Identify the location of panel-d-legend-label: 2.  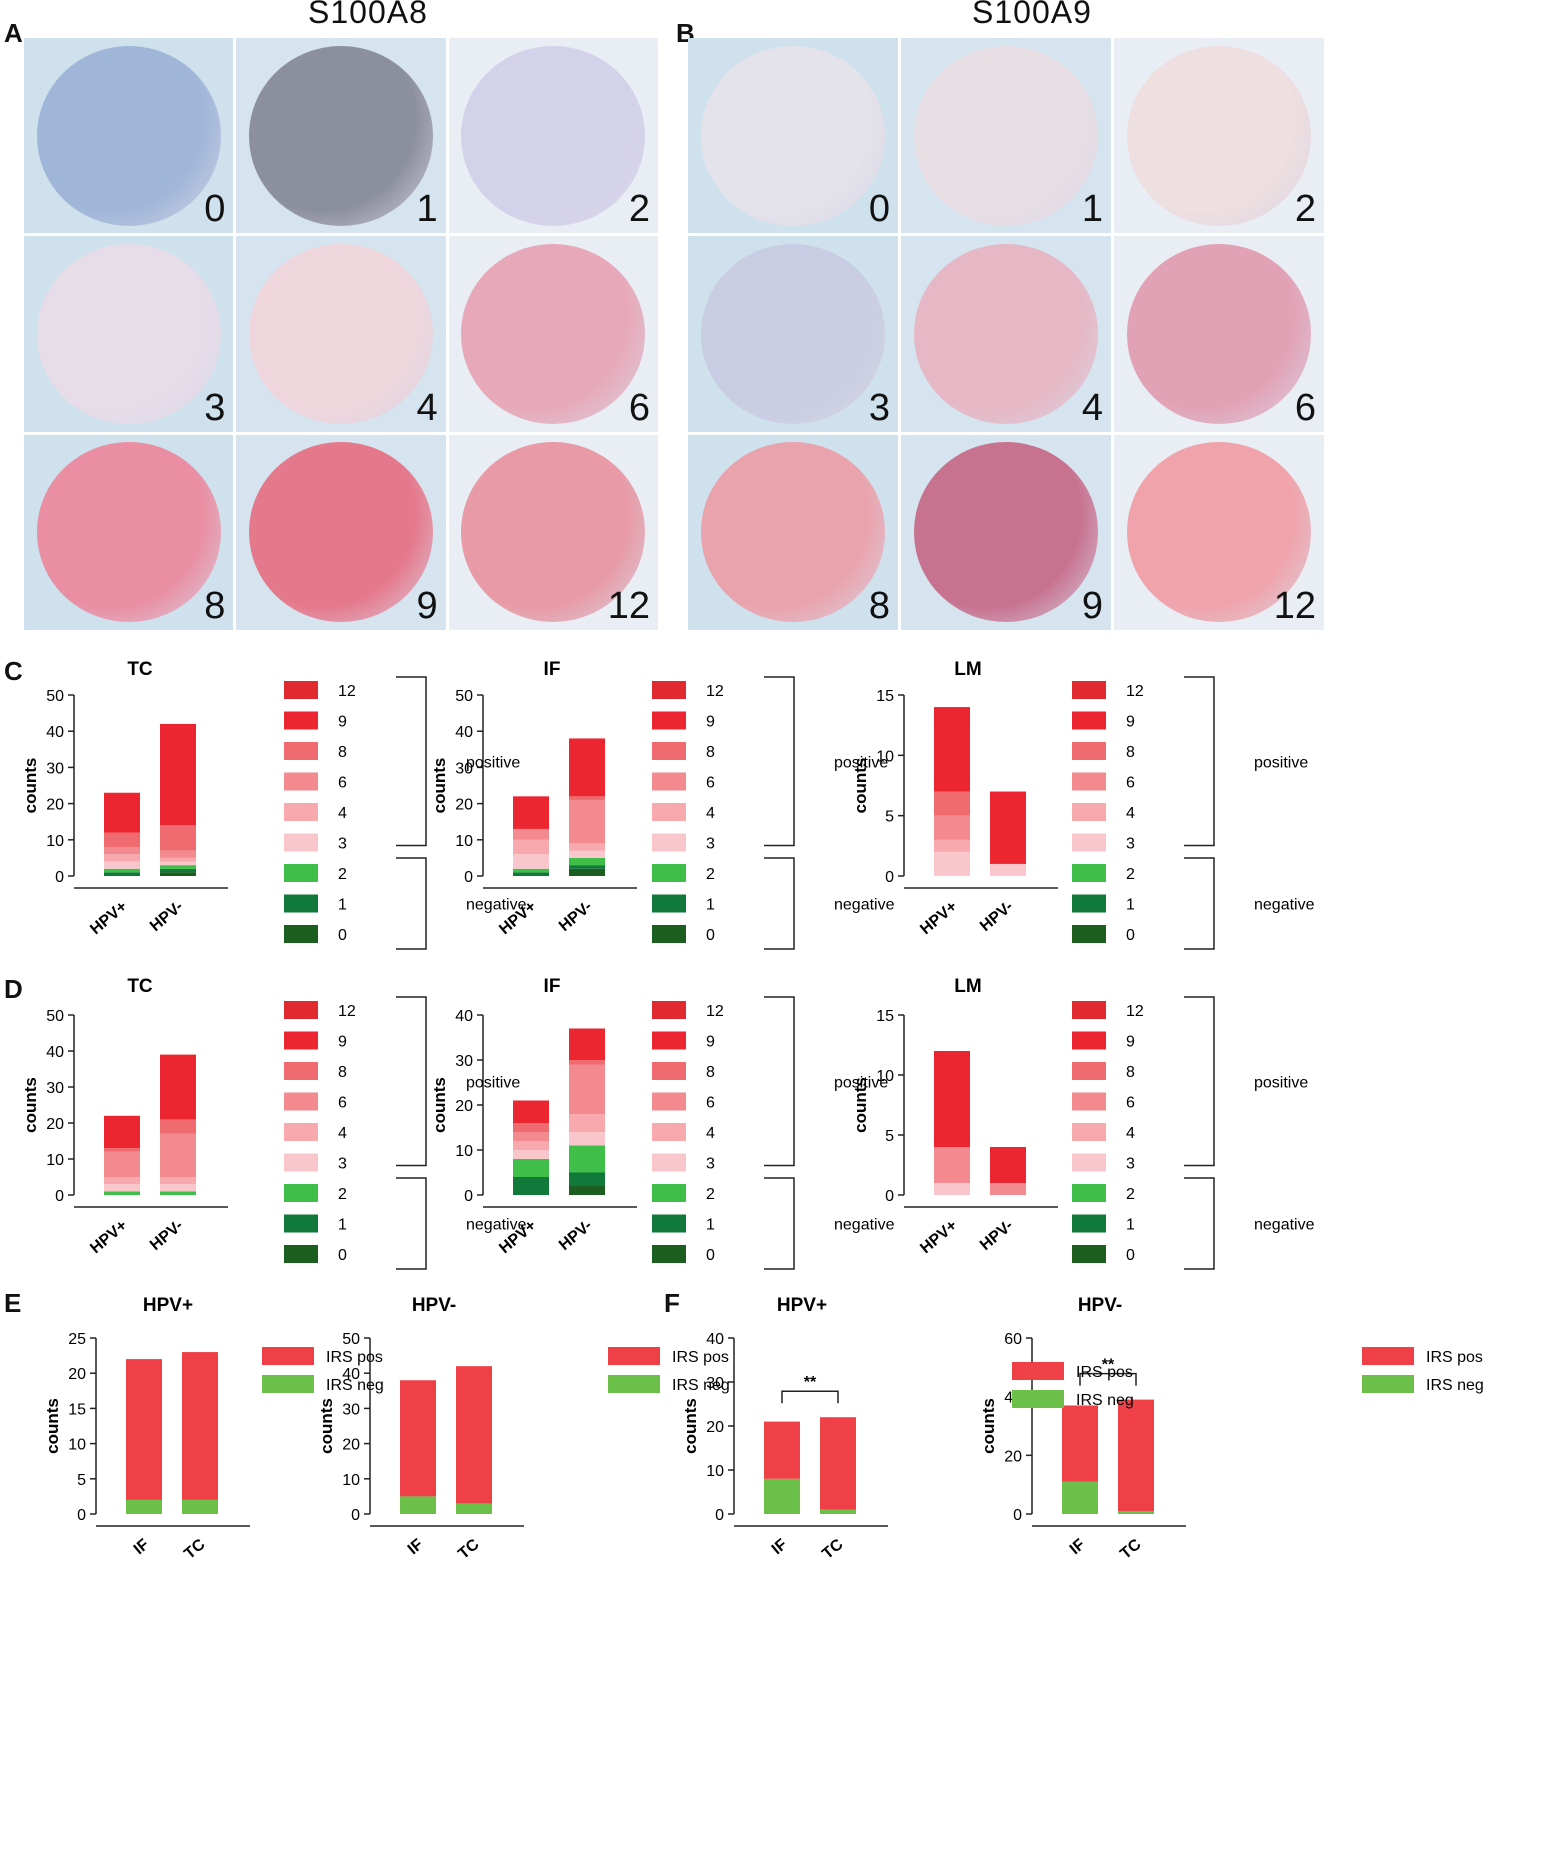
(1130, 1194).